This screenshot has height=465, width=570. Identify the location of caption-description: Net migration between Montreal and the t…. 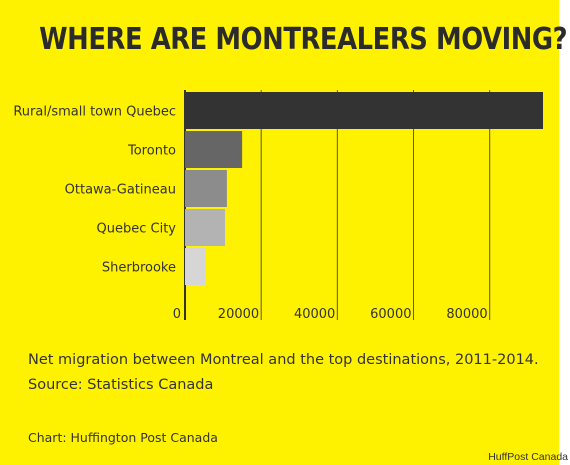
(283, 360).